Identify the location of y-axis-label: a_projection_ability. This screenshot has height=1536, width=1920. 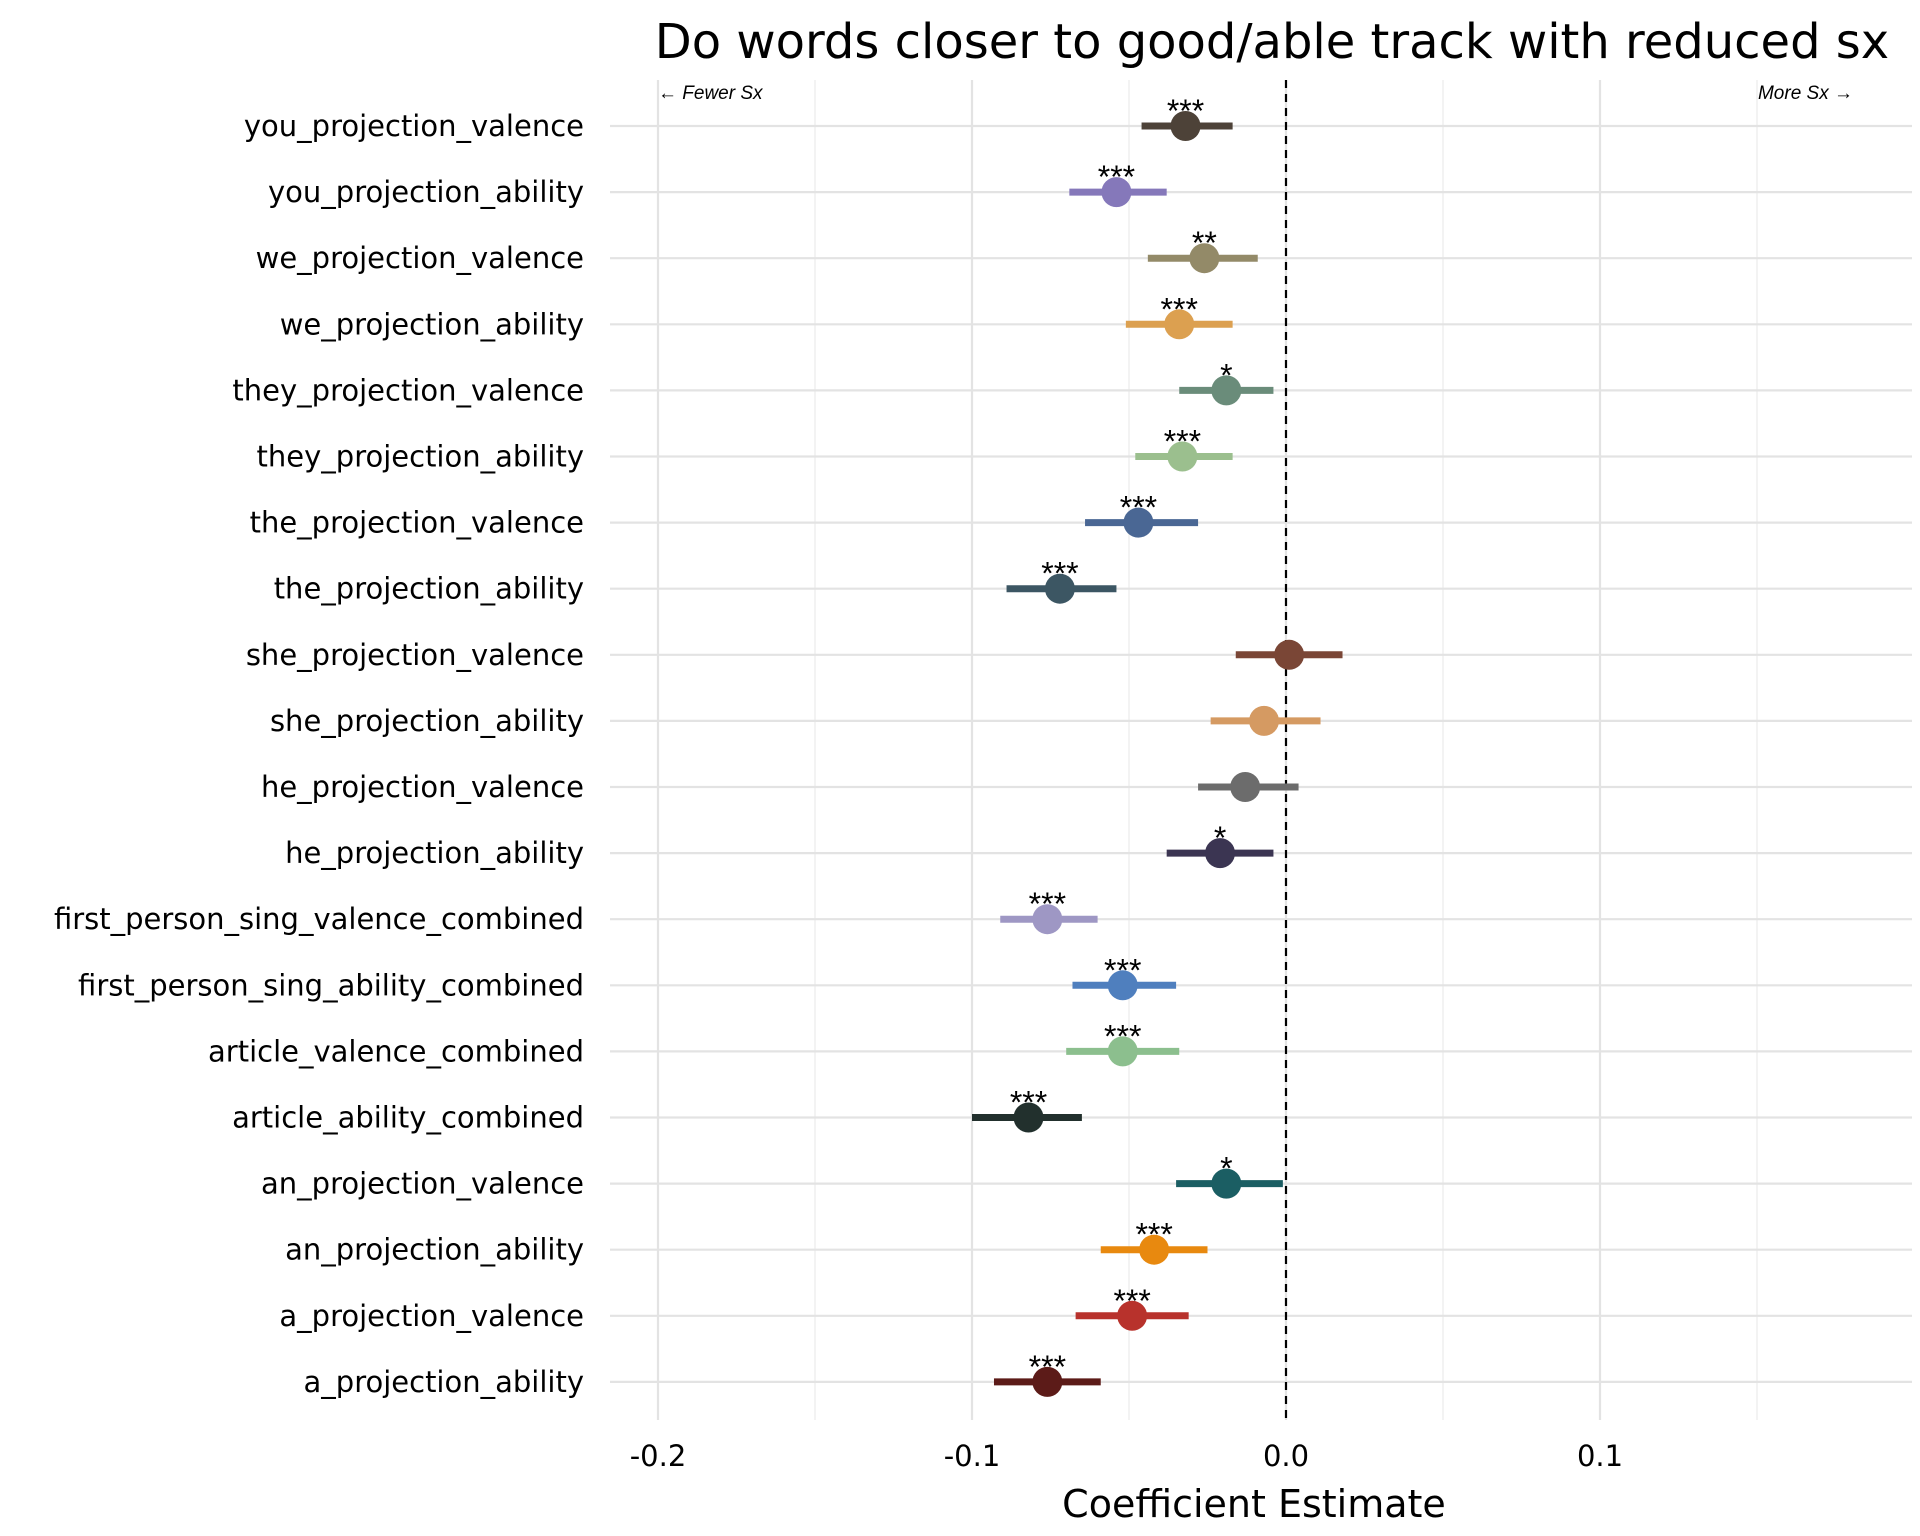
(444, 1382).